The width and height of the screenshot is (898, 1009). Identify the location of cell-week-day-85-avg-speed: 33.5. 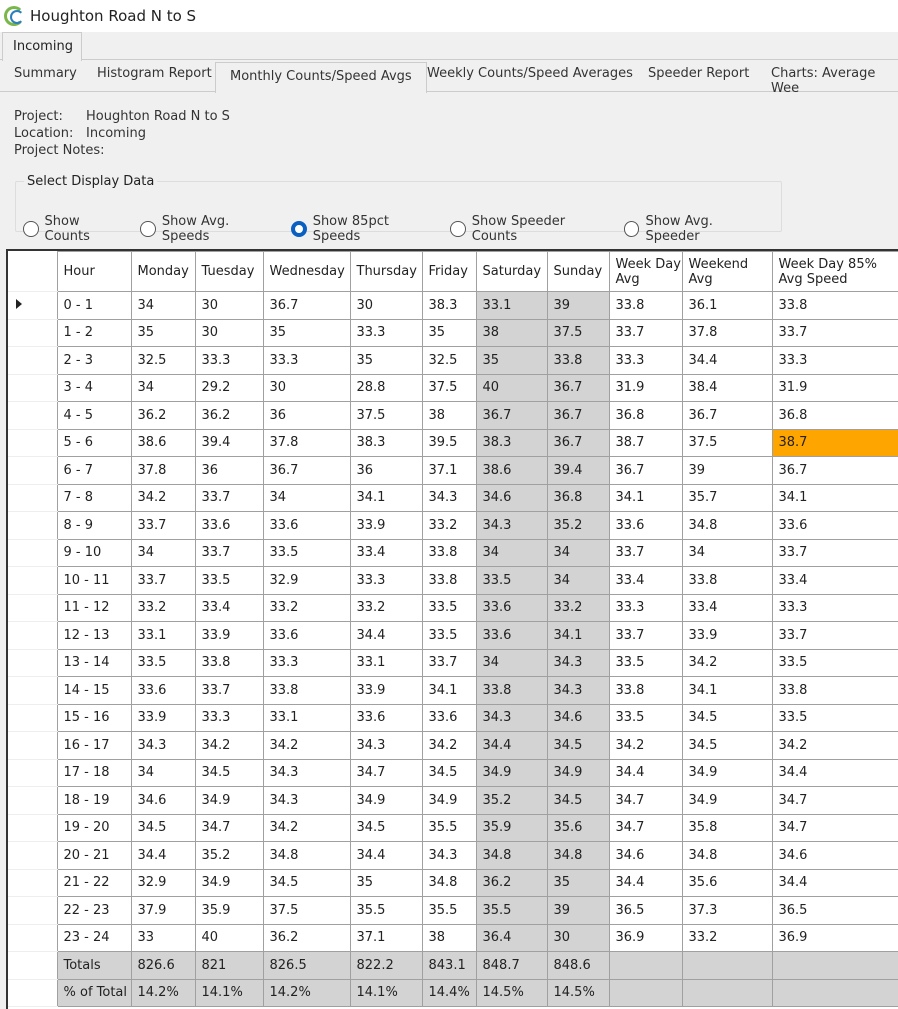
(834, 717).